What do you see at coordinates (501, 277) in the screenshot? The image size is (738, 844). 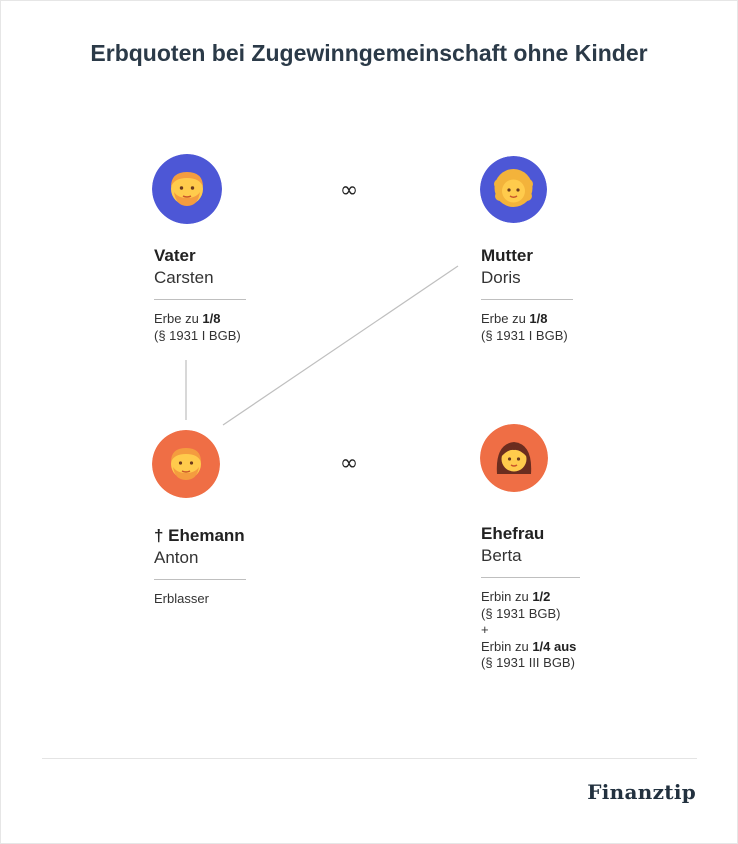 I see `mother-name: Doris` at bounding box center [501, 277].